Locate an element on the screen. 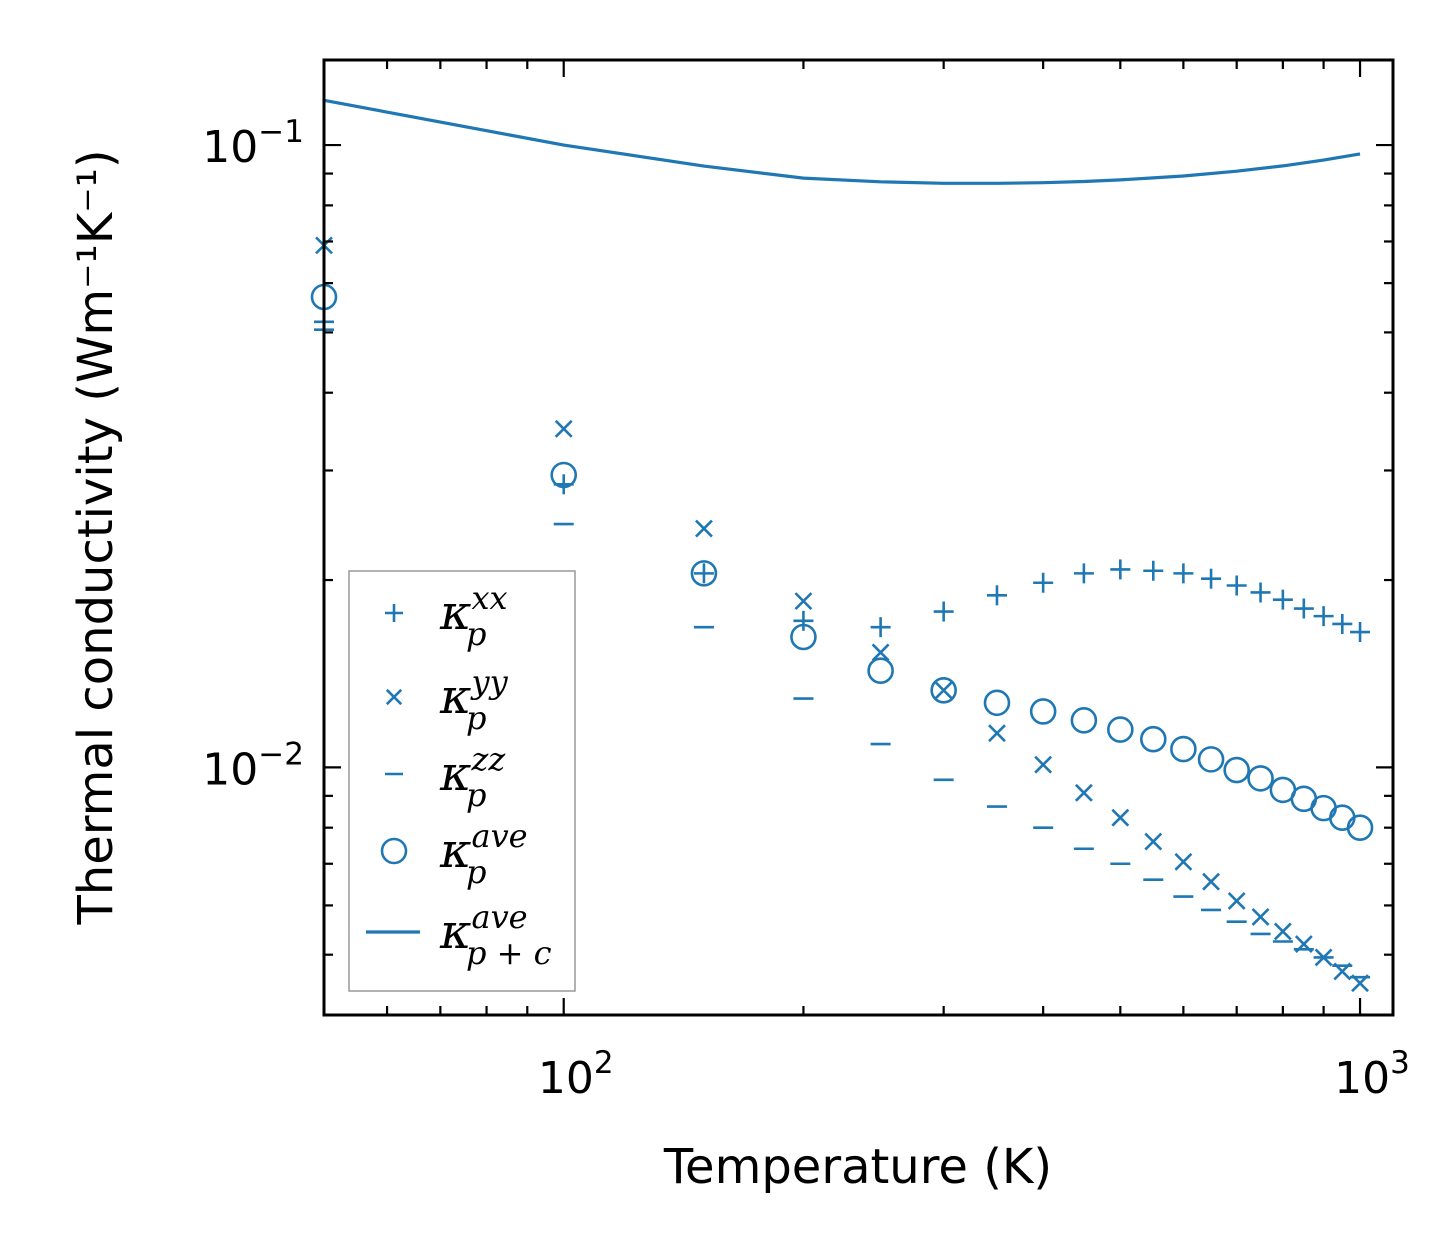 This screenshot has width=1454, height=1254. series-line is located at coordinates (842, 141).